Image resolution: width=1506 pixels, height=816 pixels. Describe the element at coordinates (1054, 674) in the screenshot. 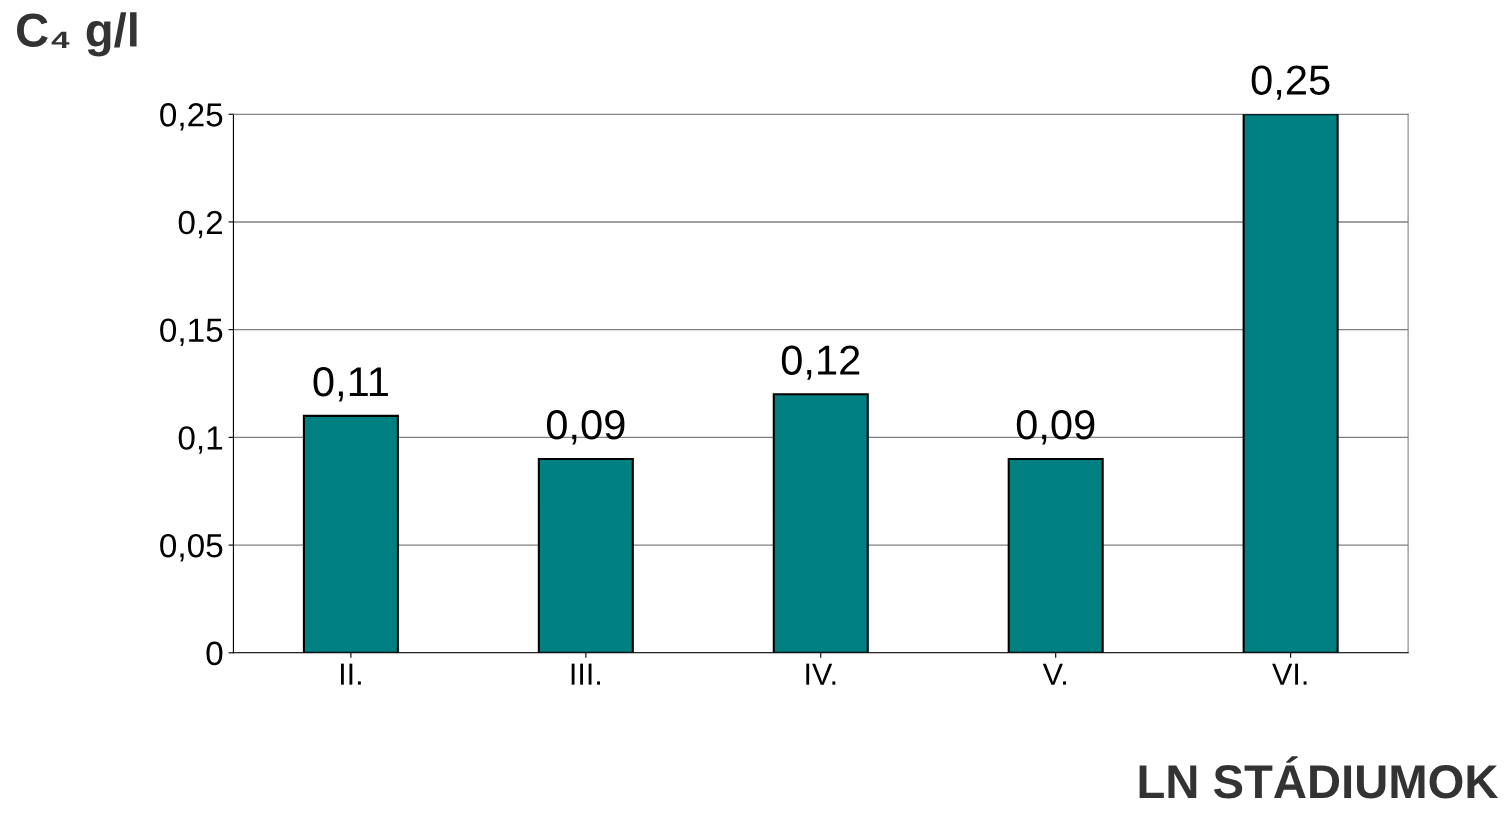

I see `x-tick-label: V.` at that location.